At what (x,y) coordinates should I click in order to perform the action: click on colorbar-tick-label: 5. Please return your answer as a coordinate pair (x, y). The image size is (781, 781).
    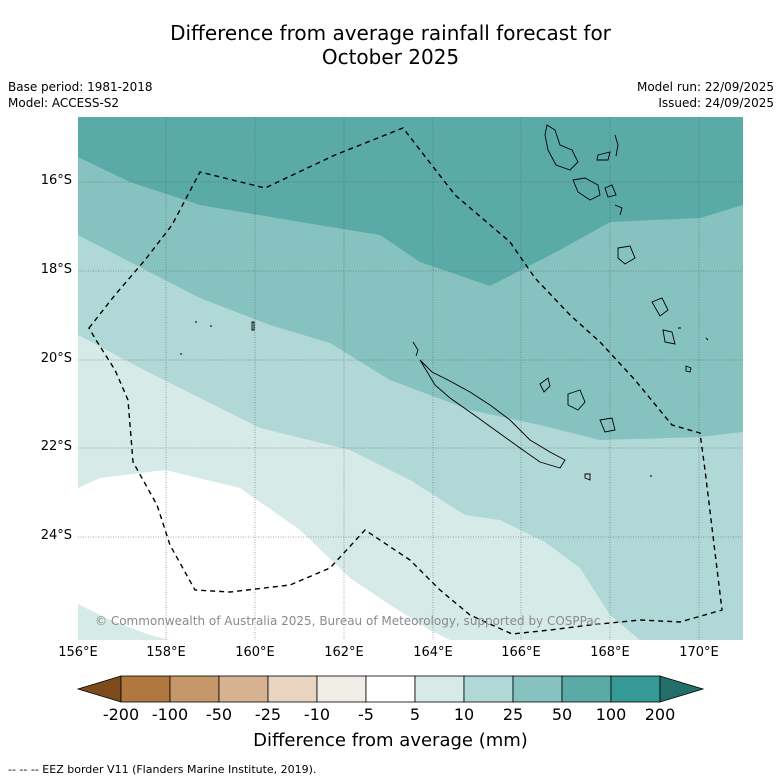
    Looking at the image, I should click on (415, 714).